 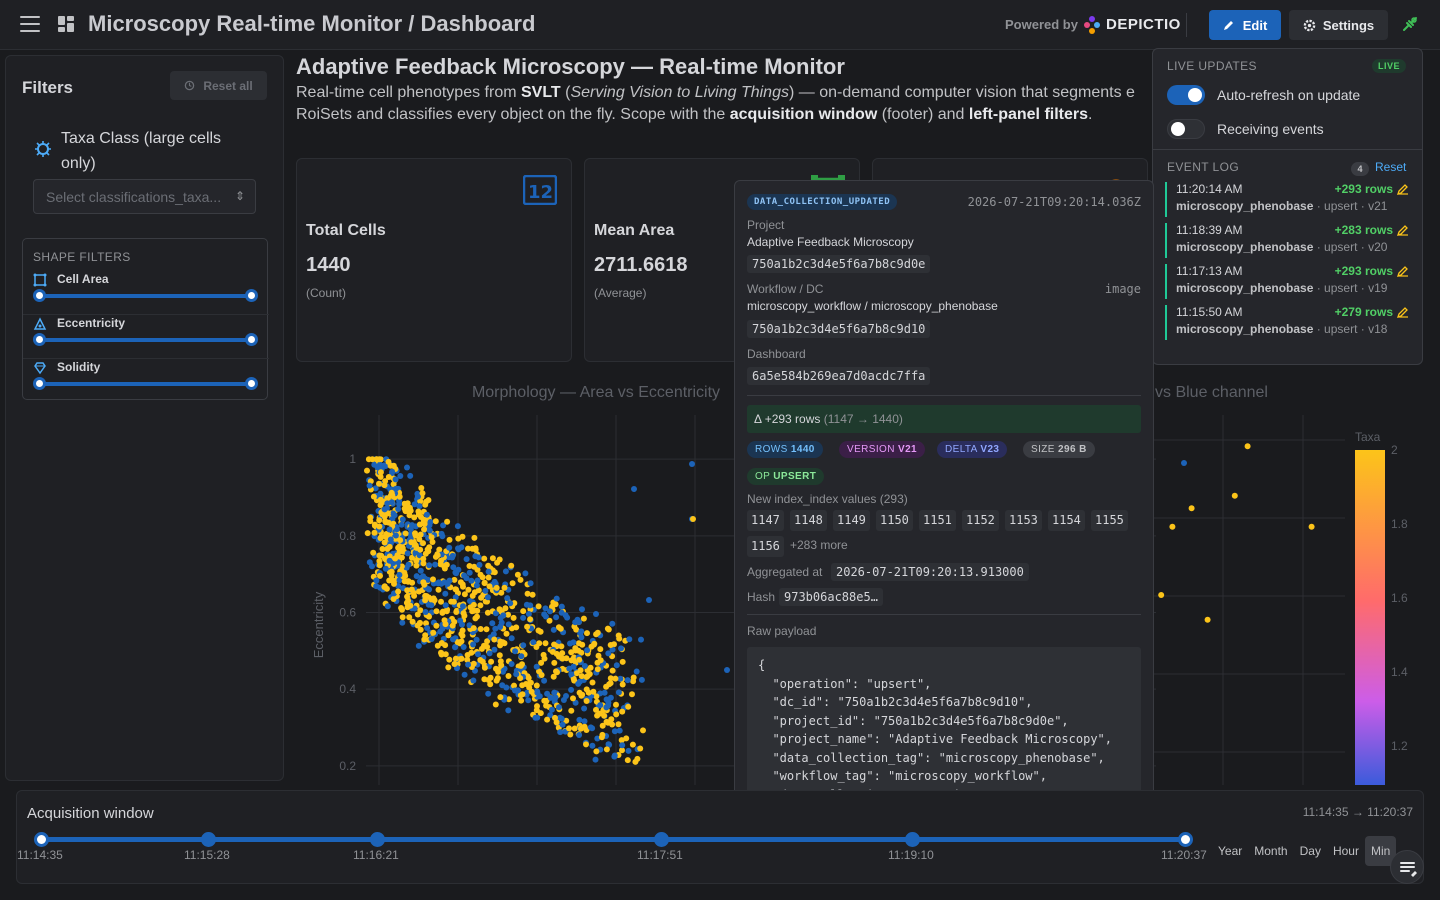 What do you see at coordinates (1230, 851) in the screenshot?
I see `granularity-year: Year` at bounding box center [1230, 851].